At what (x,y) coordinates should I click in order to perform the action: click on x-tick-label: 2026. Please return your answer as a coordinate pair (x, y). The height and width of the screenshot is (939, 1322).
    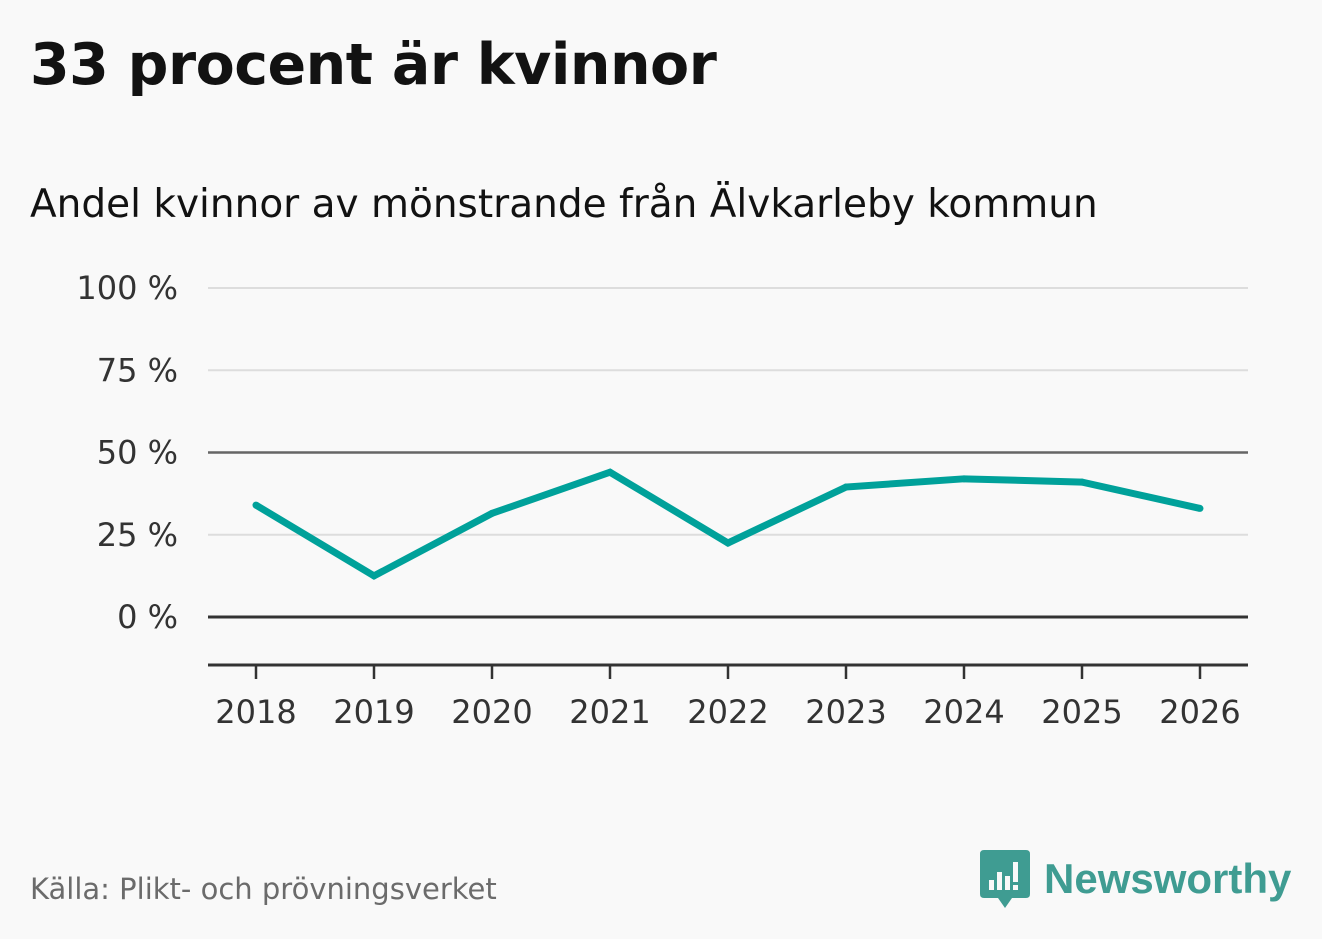
    Looking at the image, I should click on (1199, 712).